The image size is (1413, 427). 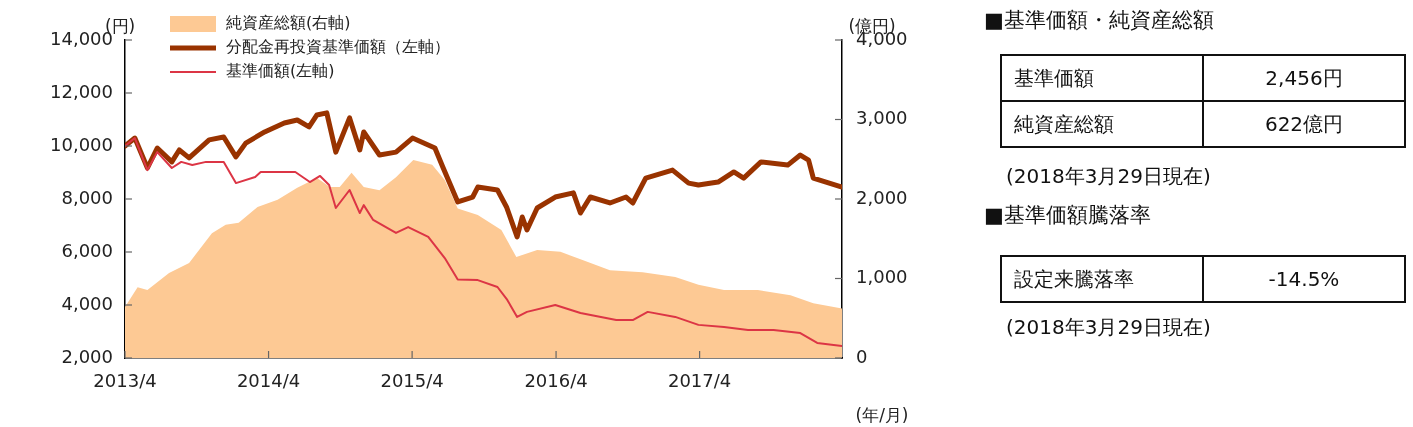 What do you see at coordinates (81, 144) in the screenshot?
I see `y-tick-label: 10,000` at bounding box center [81, 144].